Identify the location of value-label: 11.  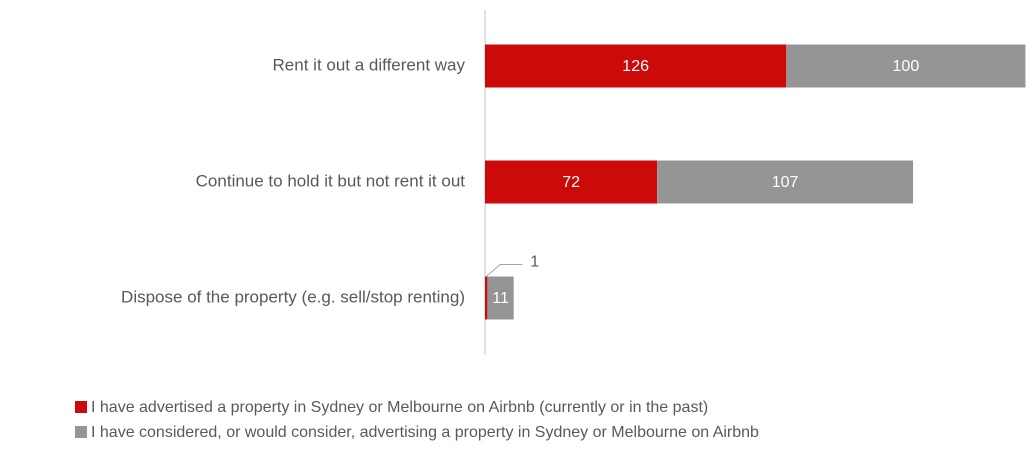
(500, 298).